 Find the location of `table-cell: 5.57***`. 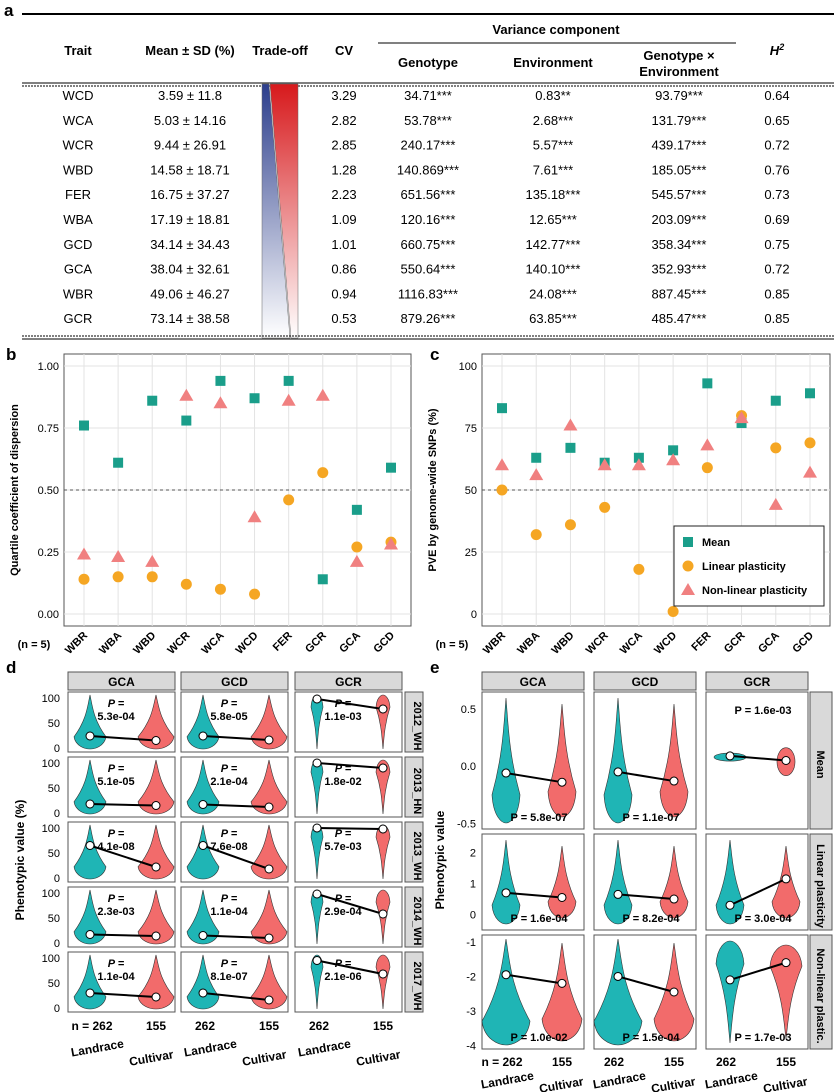

table-cell: 5.57*** is located at coordinates (553, 145).